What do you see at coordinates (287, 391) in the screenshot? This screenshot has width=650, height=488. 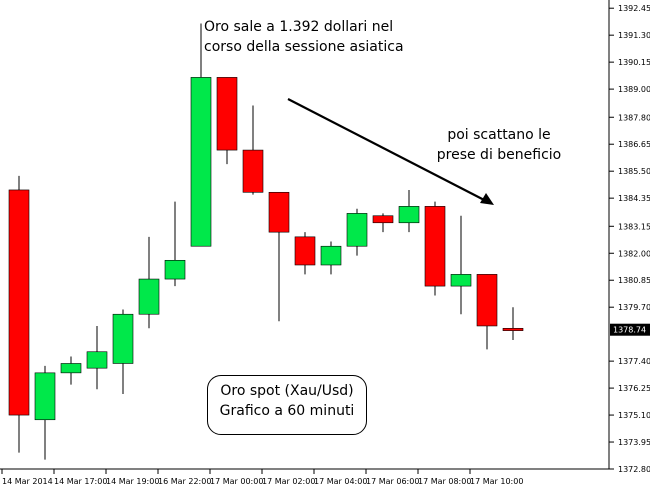 I see `info-box-line-1: Oro spot (Xau/Usd)` at bounding box center [287, 391].